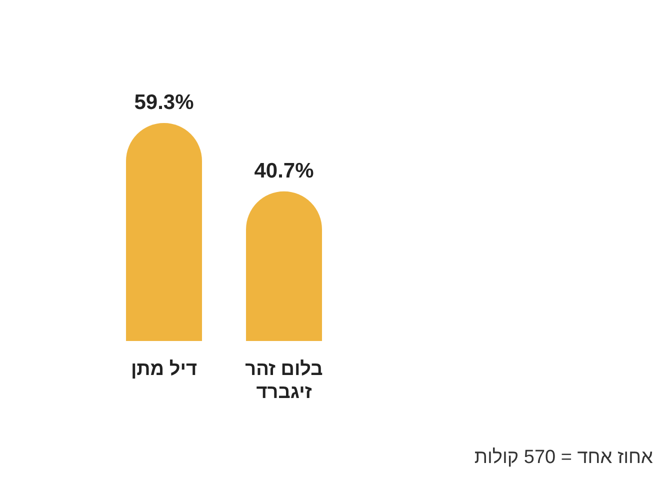 The width and height of the screenshot is (655, 498). I want to click on data-label: 40.7%, so click(284, 170).